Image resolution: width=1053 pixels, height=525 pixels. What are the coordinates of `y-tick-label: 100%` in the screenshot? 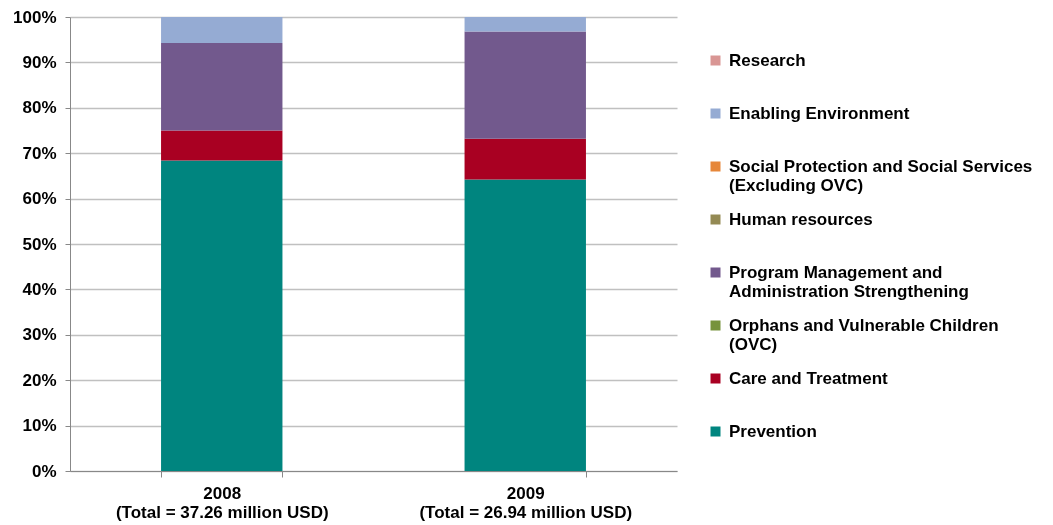 It's located at (35, 17).